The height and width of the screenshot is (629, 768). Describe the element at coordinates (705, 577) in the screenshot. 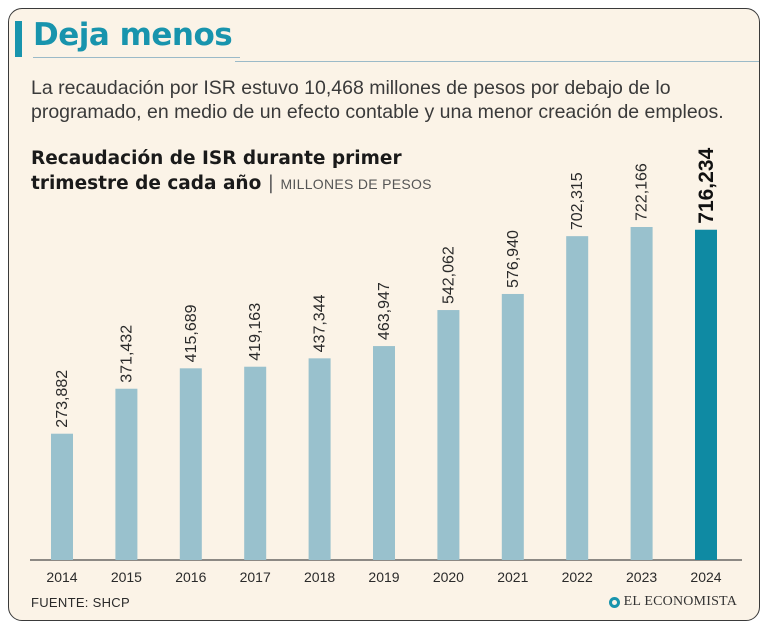

I see `x-tick-2024: 2024` at that location.